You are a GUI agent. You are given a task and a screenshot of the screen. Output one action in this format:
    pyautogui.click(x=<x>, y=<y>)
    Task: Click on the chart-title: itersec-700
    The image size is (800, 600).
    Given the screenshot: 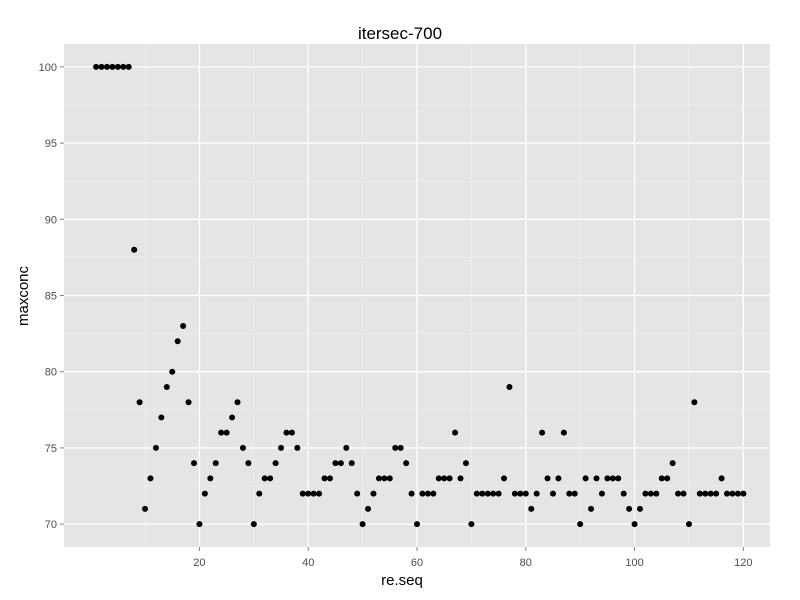 What is the action you would take?
    pyautogui.click(x=400, y=33)
    